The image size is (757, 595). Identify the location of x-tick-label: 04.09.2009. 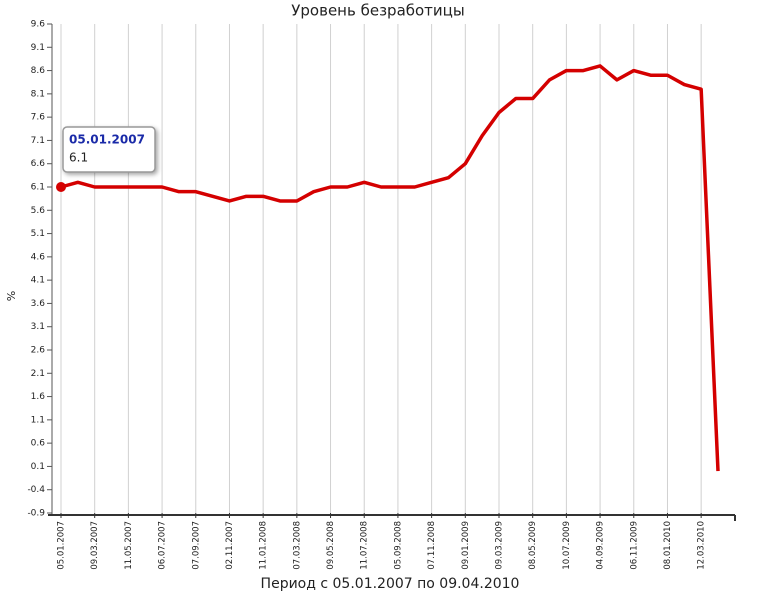
(601, 545).